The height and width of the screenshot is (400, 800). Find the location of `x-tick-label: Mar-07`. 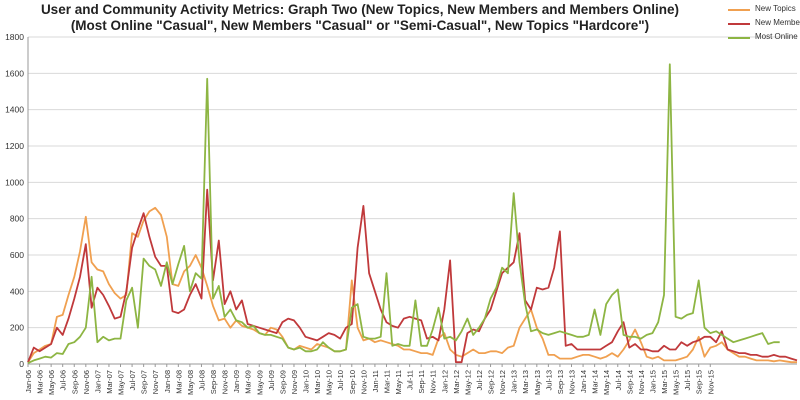

x-tick-label: Mar-07 is located at coordinates (109, 382).